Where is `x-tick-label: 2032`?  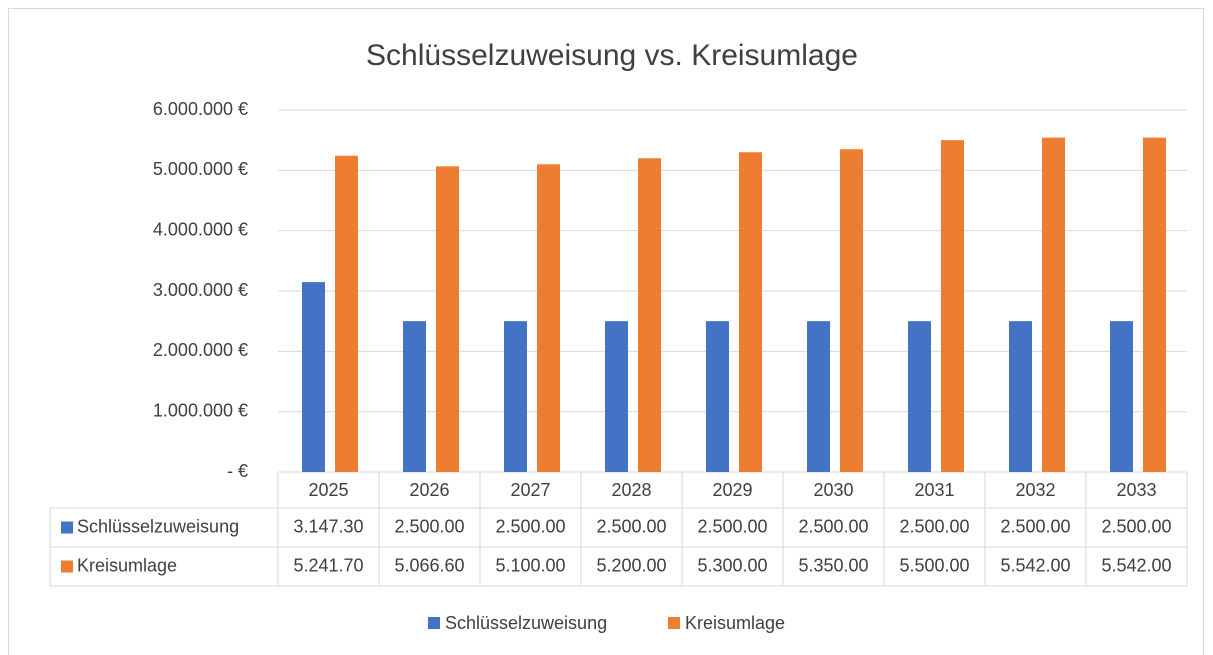
x-tick-label: 2032 is located at coordinates (1035, 490).